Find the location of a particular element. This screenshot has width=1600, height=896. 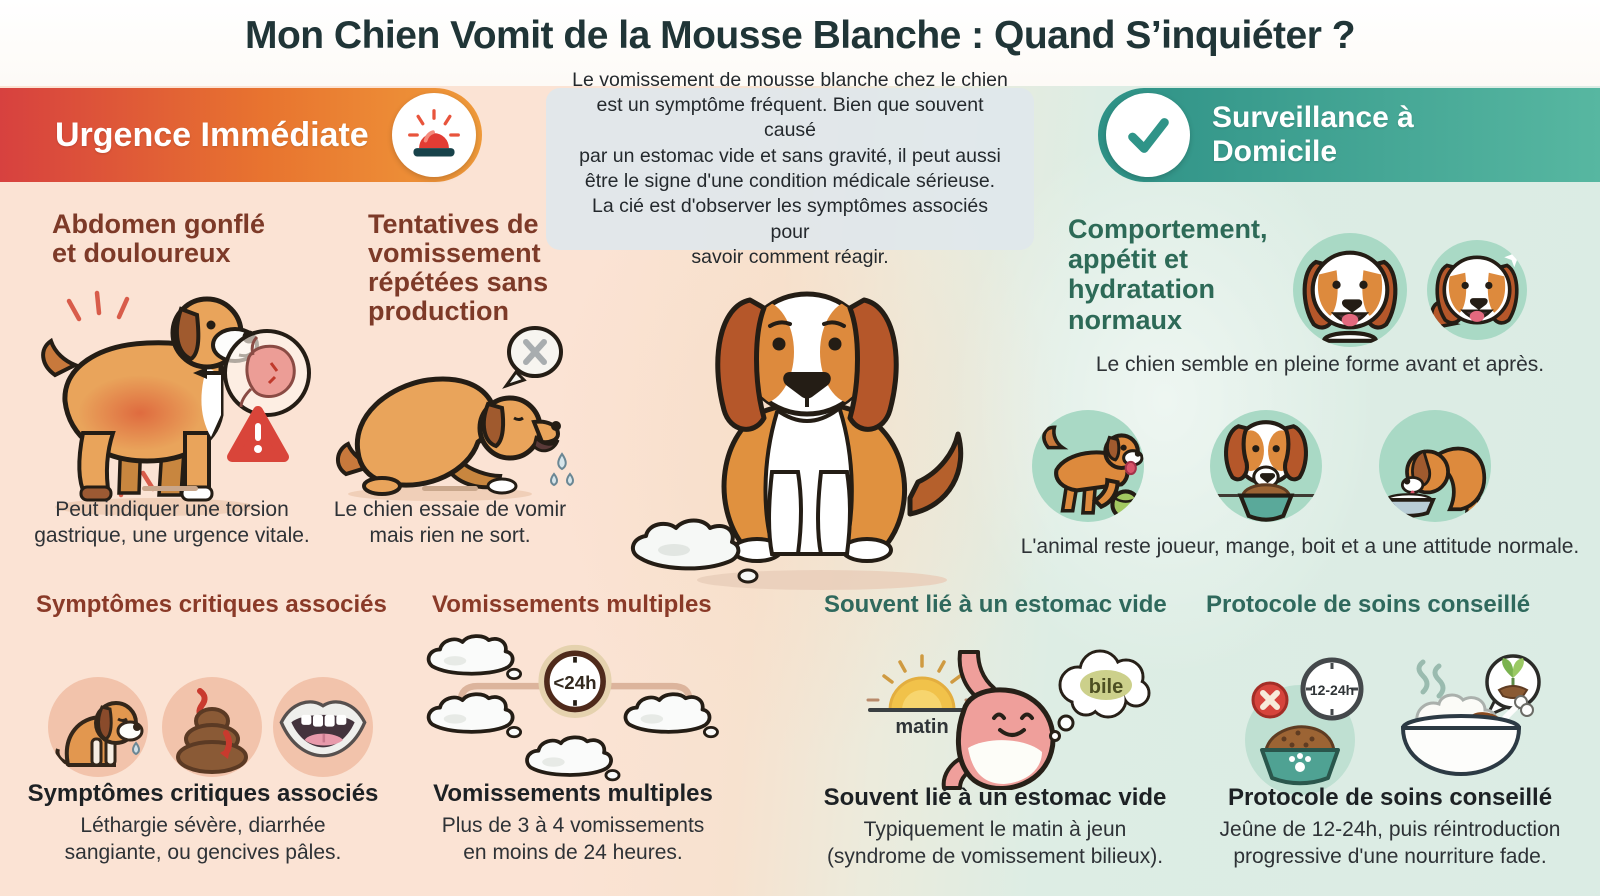

estomac-caption-title: Souvent lié à un estomac vide is located at coordinates (995, 797).